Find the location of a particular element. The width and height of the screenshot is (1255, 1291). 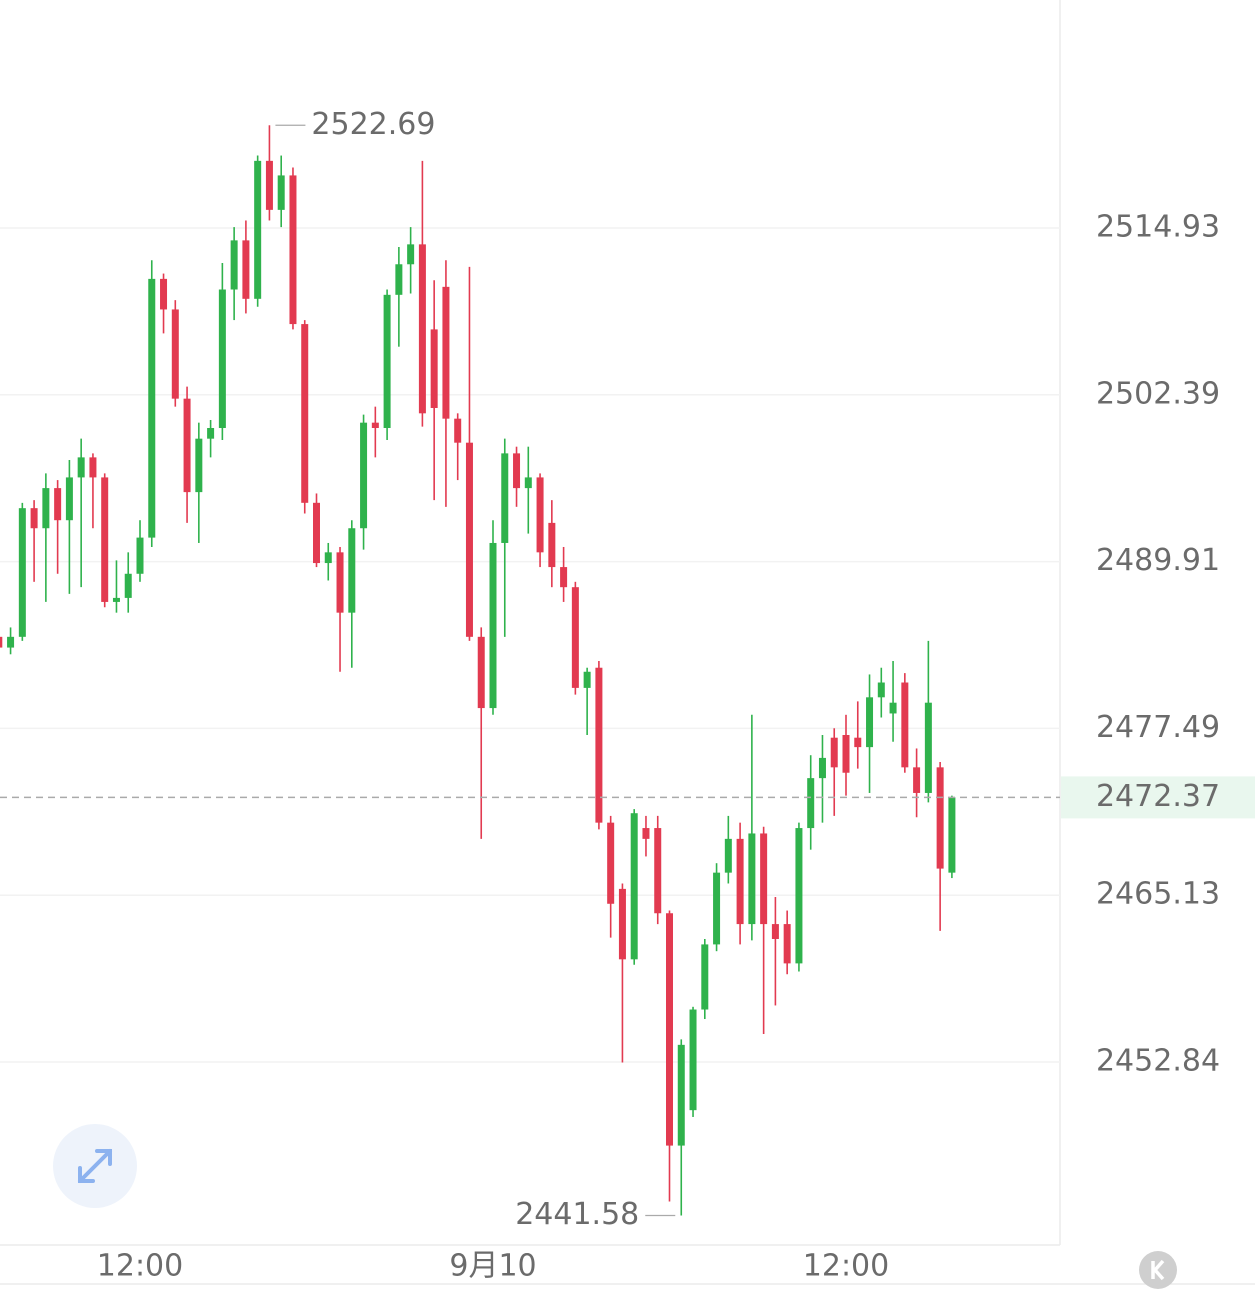

expand-button is located at coordinates (95, 1166).